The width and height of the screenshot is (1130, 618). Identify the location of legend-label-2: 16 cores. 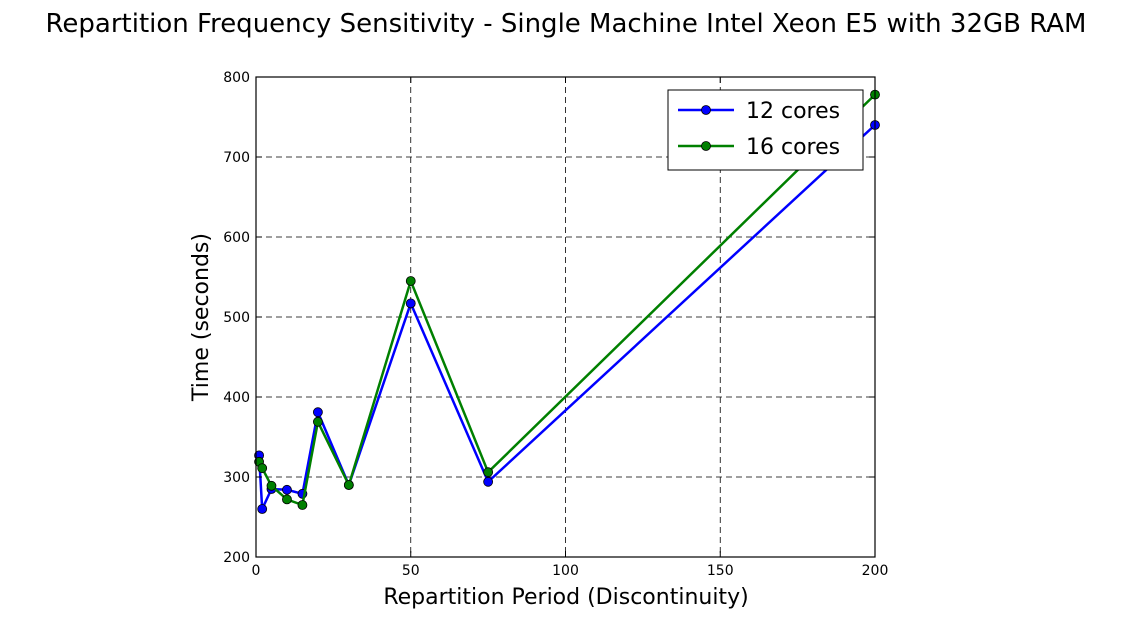
(793, 147).